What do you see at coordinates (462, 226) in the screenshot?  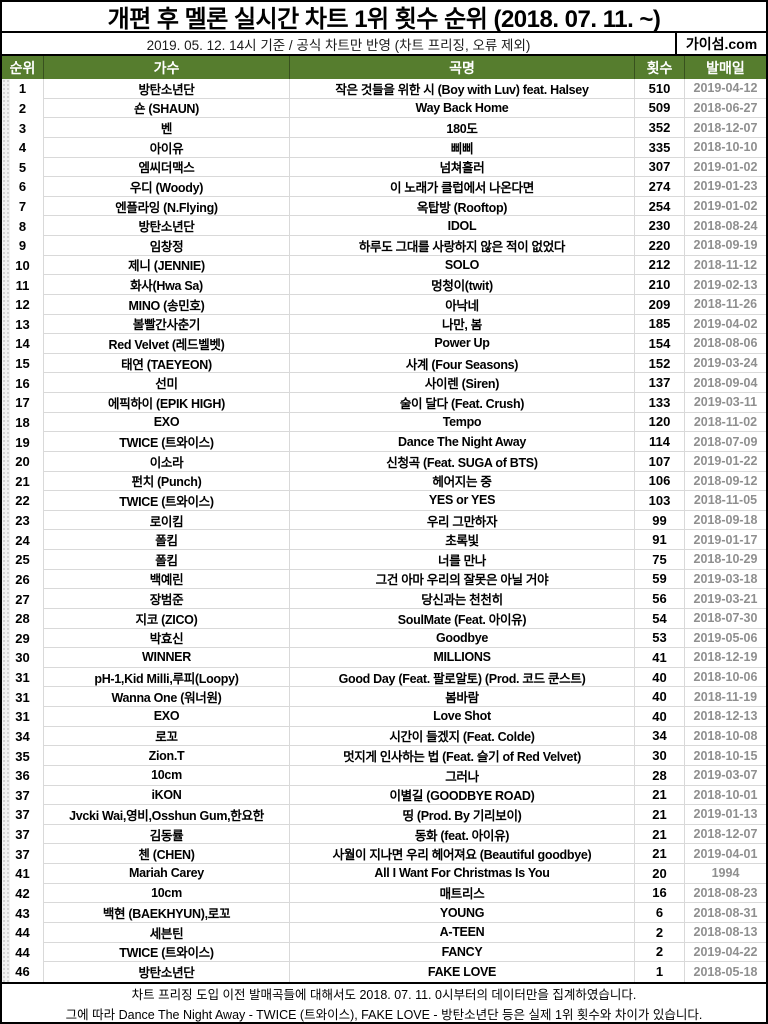 I see `song-cell: IDOL` at bounding box center [462, 226].